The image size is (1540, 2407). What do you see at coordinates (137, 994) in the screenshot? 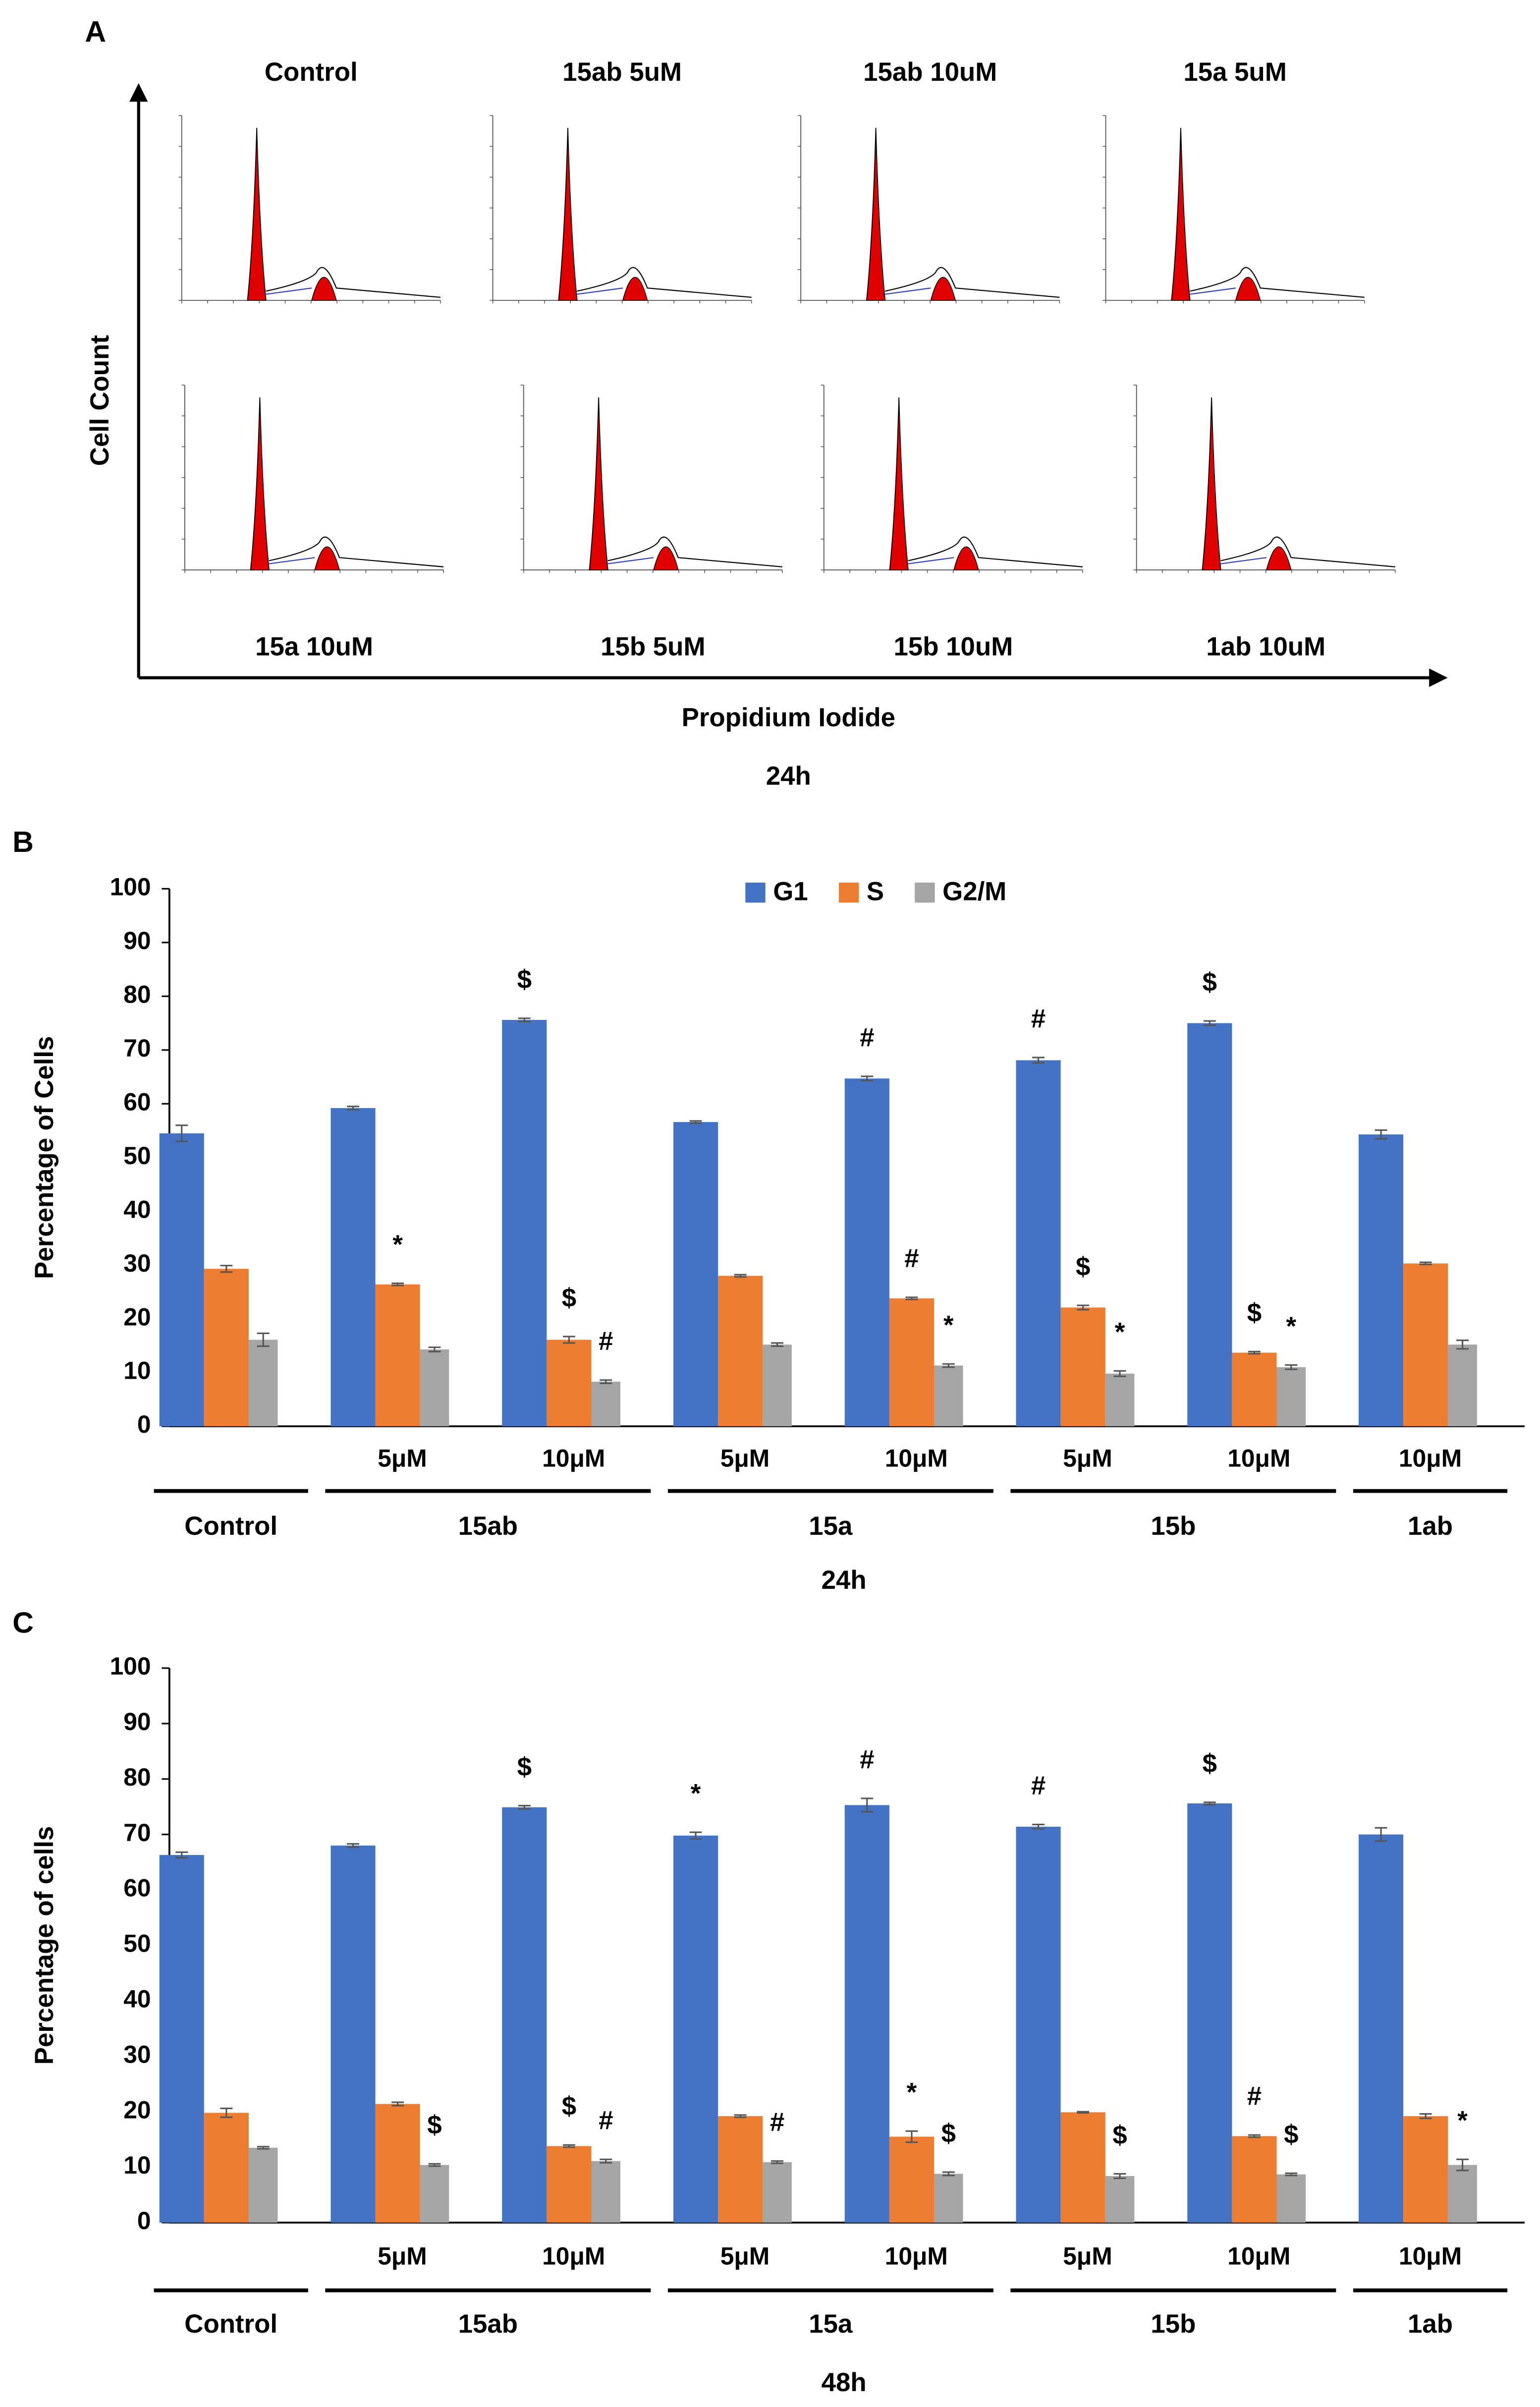
I see `y-tick-label: 80` at bounding box center [137, 994].